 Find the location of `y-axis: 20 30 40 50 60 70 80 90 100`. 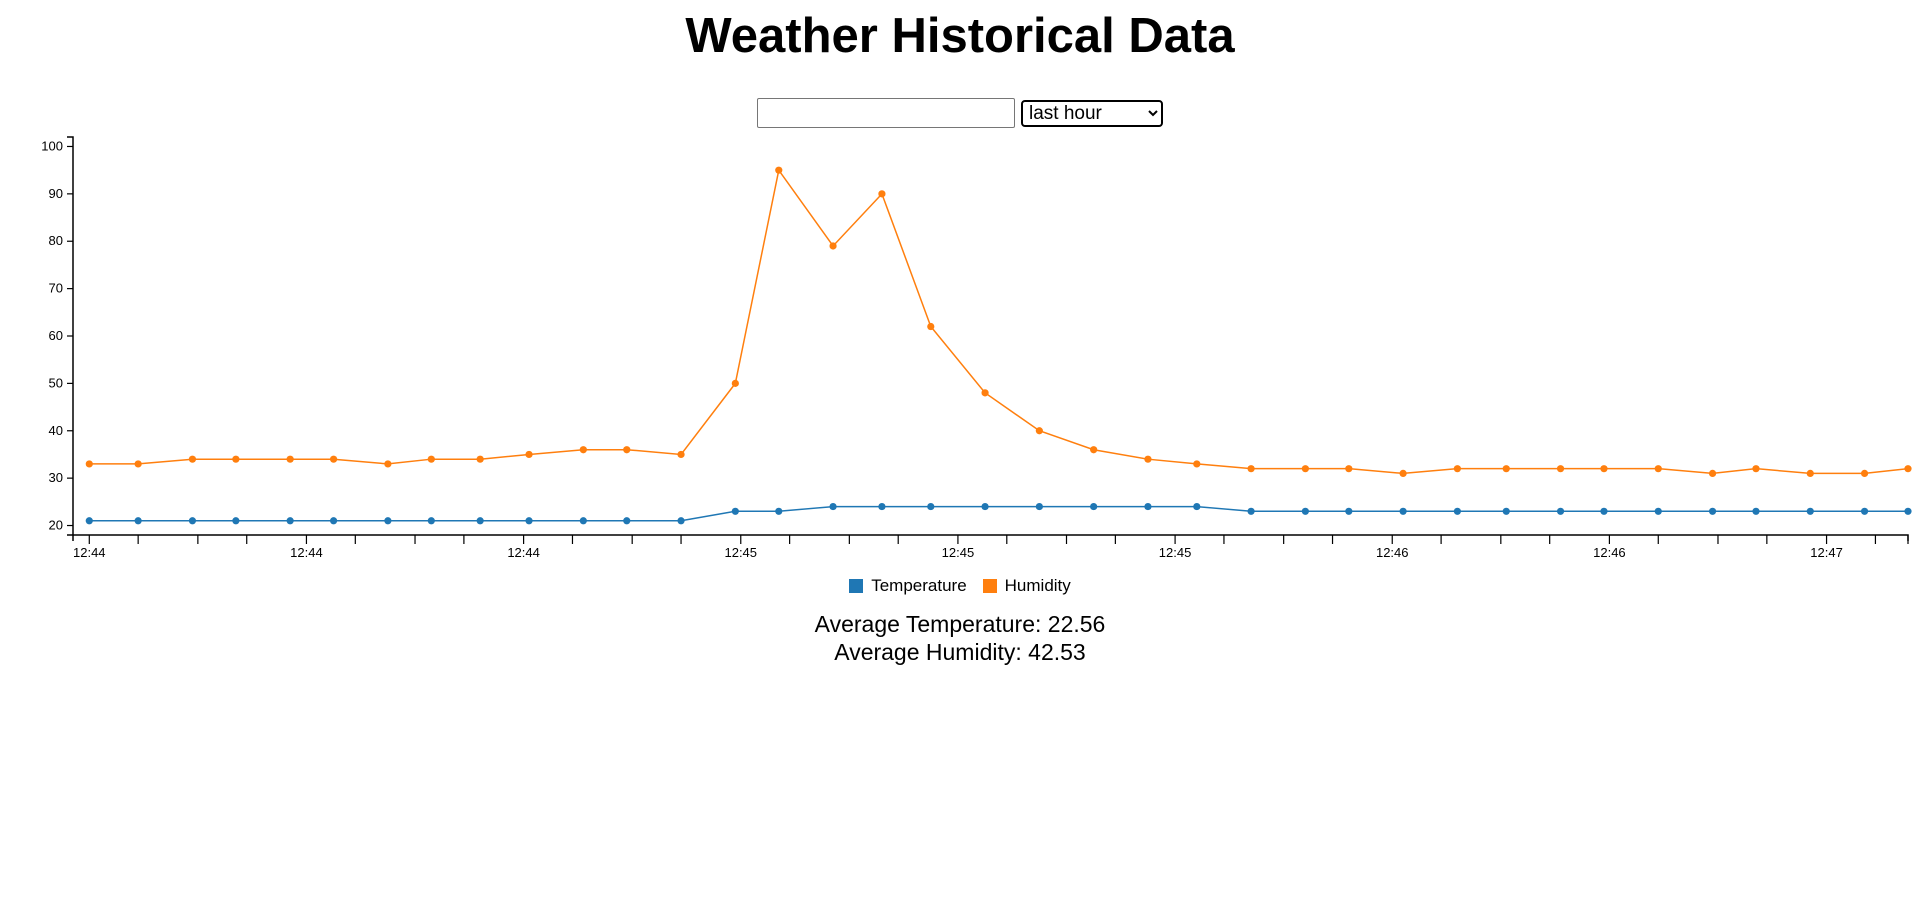

y-axis: 20 30 40 50 60 70 80 90 100 is located at coordinates (57, 336).